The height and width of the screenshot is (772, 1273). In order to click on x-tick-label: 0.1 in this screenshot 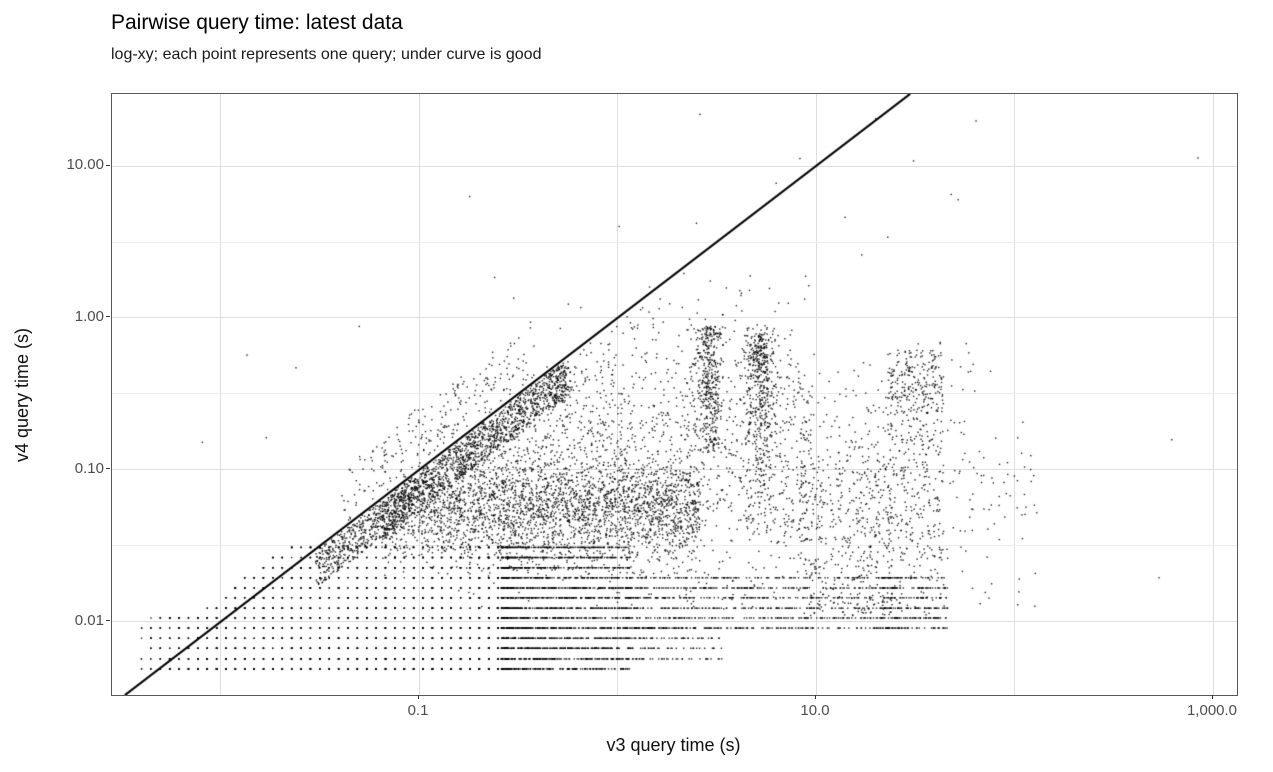, I will do `click(418, 710)`.